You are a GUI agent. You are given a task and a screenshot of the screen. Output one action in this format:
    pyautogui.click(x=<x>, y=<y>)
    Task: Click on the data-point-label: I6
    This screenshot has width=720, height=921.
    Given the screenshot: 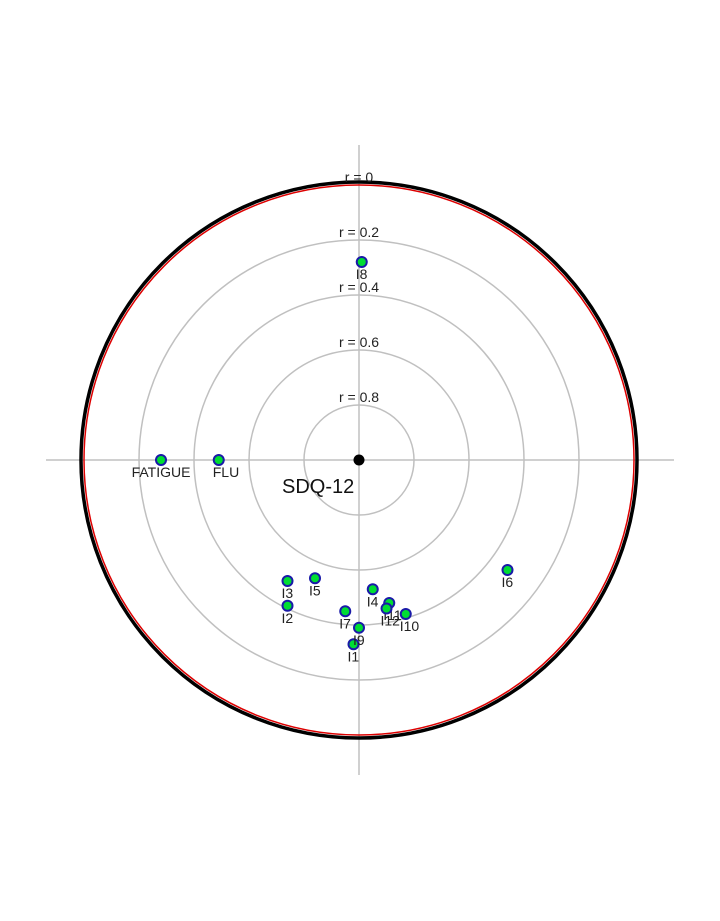 What is the action you would take?
    pyautogui.click(x=508, y=582)
    